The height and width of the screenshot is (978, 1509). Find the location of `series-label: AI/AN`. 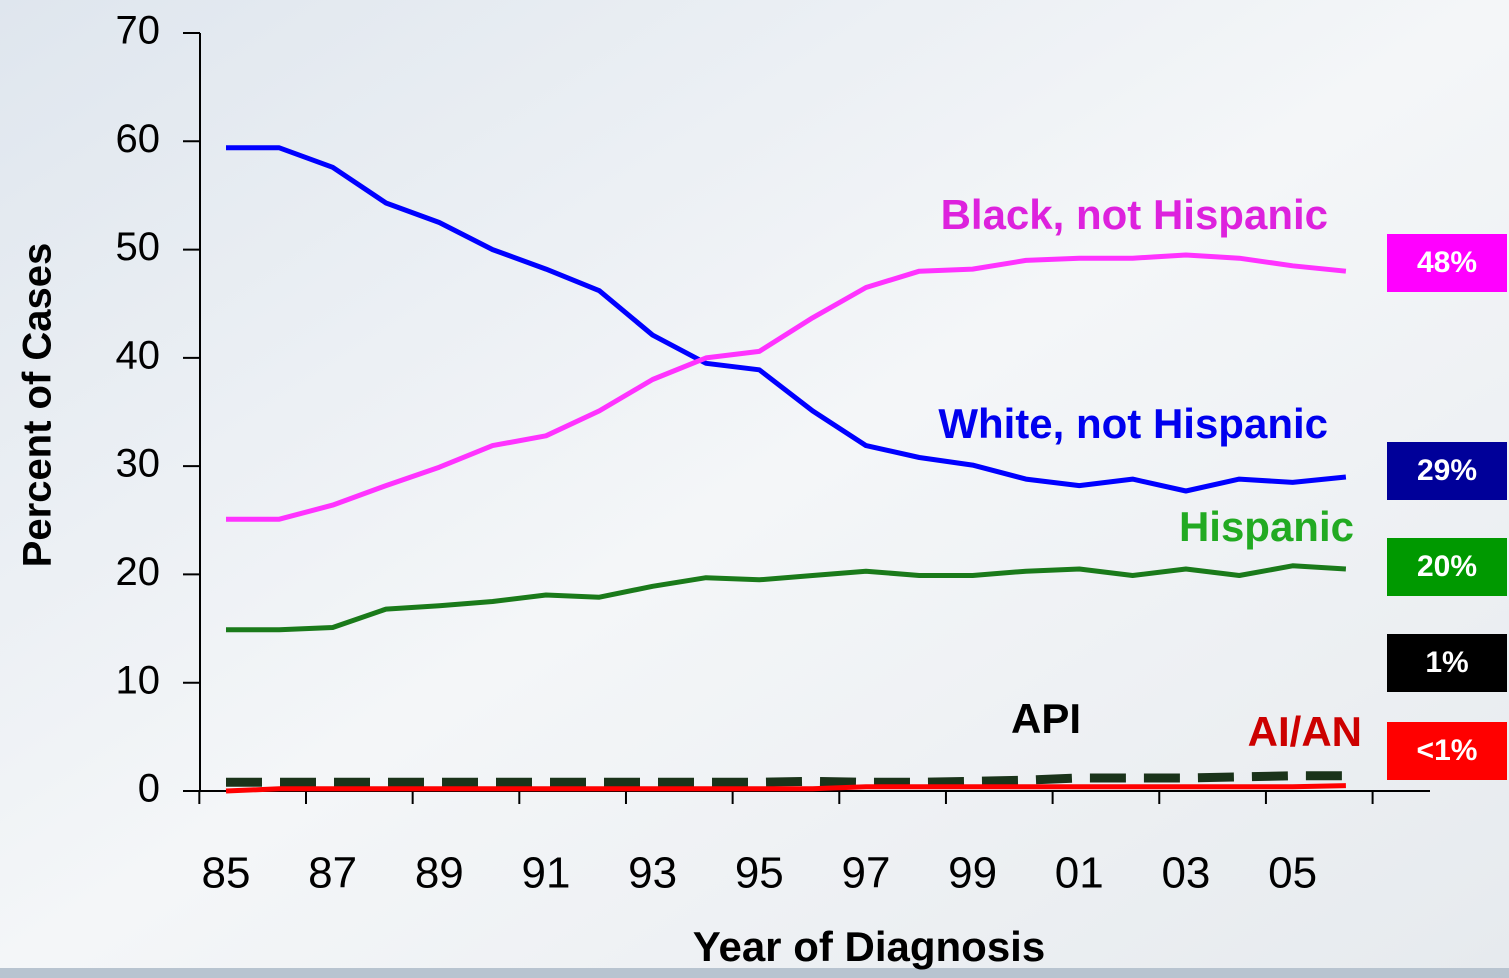

series-label: AI/AN is located at coordinates (1305, 731).